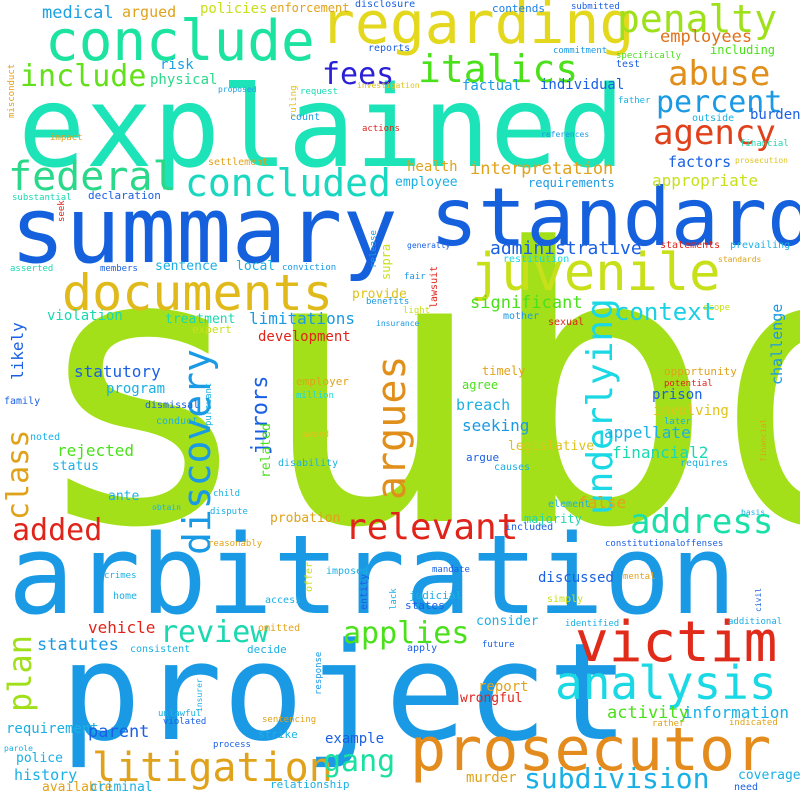 This screenshot has width=800, height=800. What do you see at coordinates (388, 85) in the screenshot?
I see `word-investigation: investigation` at bounding box center [388, 85].